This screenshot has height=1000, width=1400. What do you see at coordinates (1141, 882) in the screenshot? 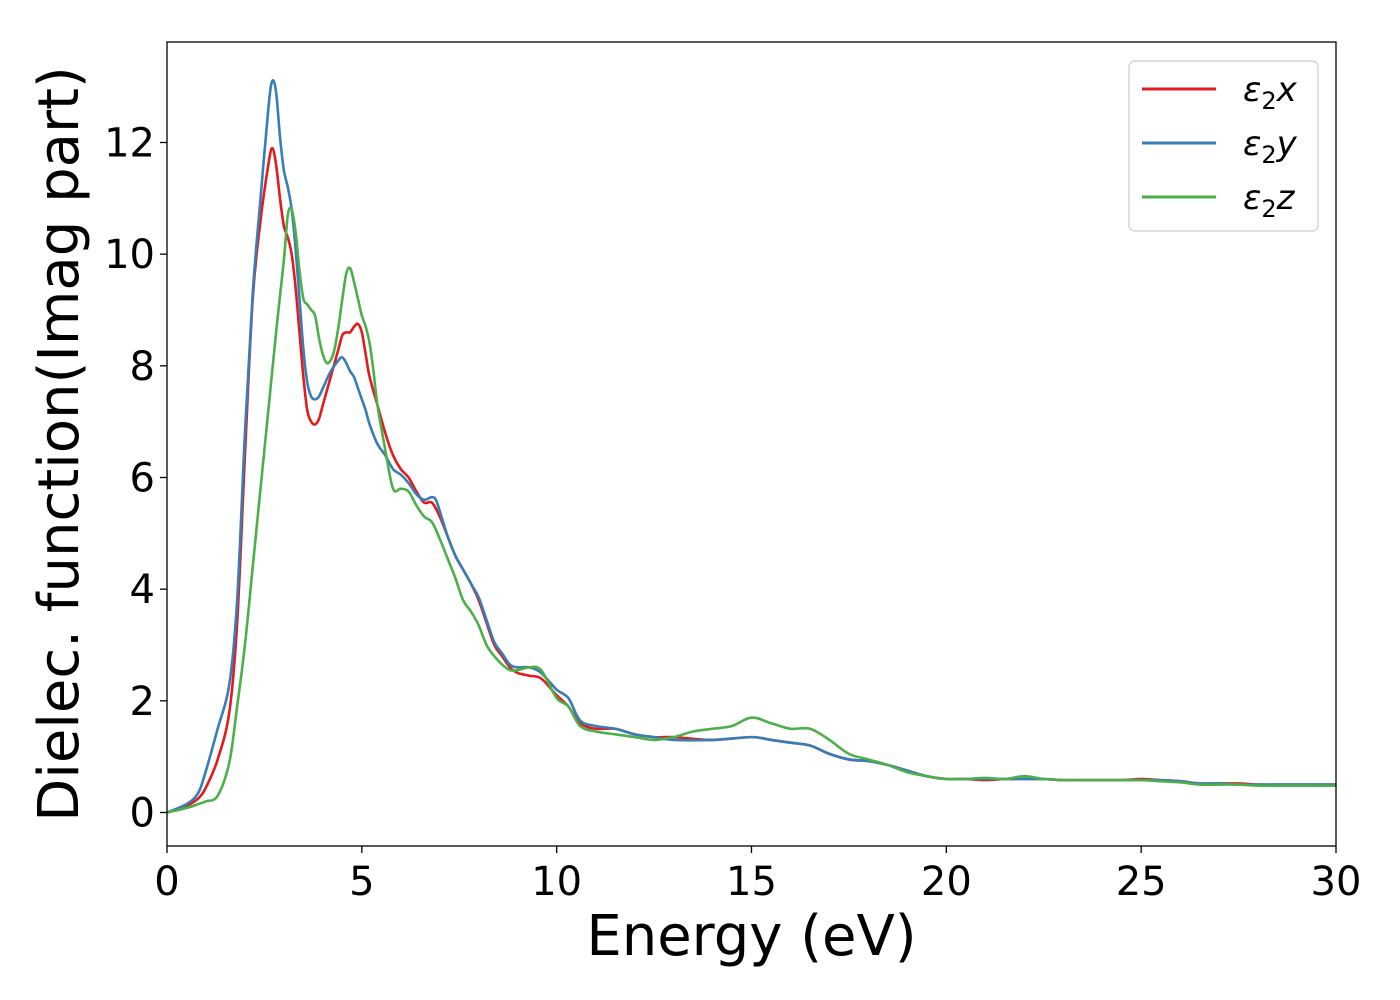
I see `x-tick-label: 25` at bounding box center [1141, 882].